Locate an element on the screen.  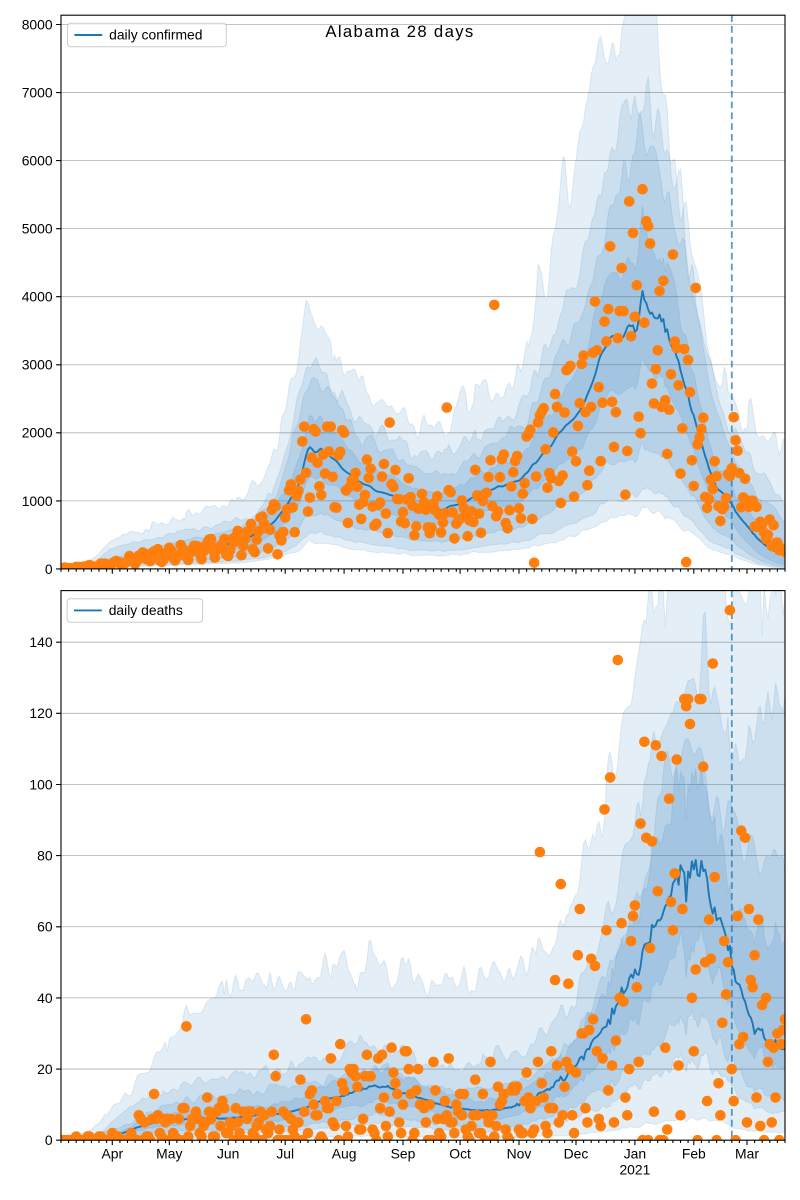
svg-text: 1000 is located at coordinates (37, 501).